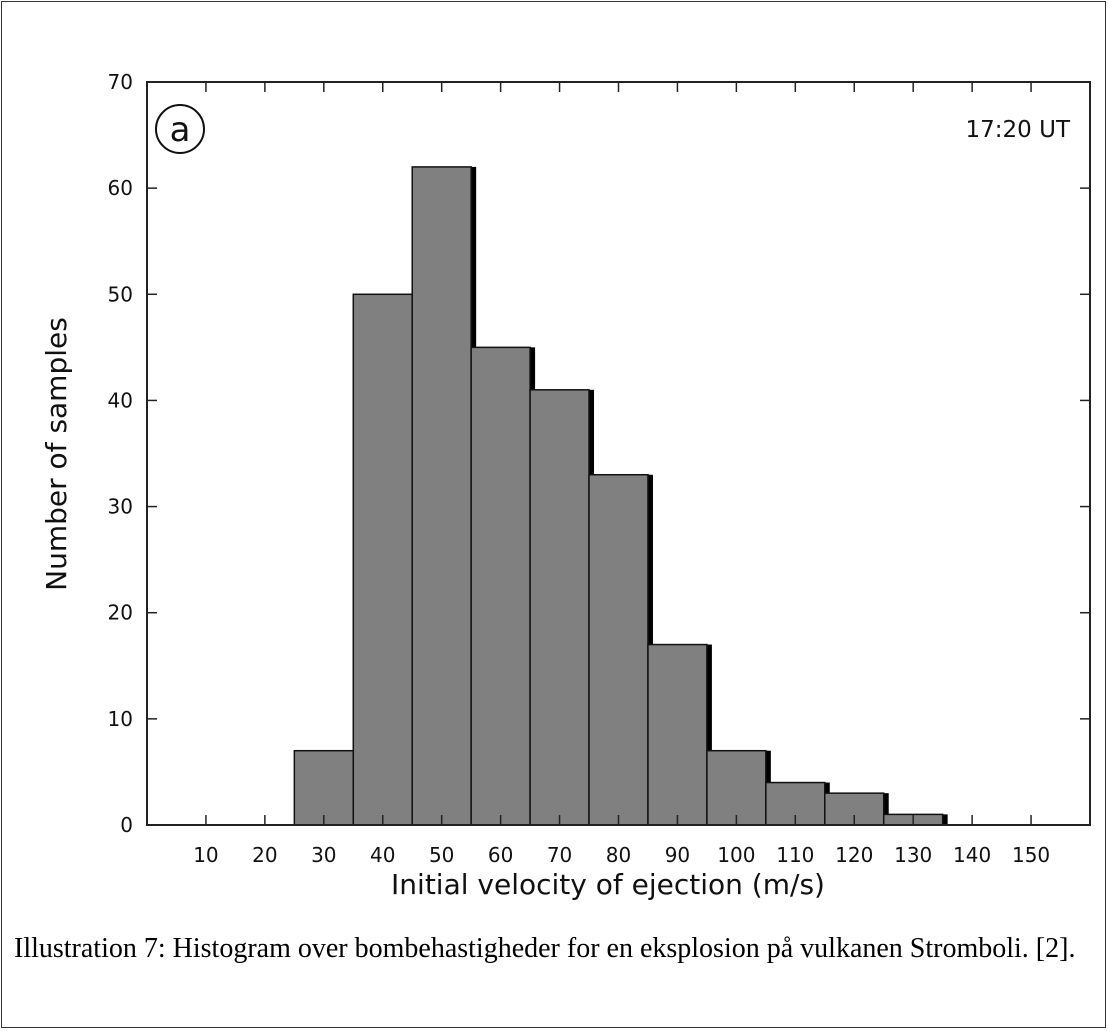 This screenshot has height=1031, width=1109. What do you see at coordinates (264, 855) in the screenshot?
I see `x-tick-label: 20` at bounding box center [264, 855].